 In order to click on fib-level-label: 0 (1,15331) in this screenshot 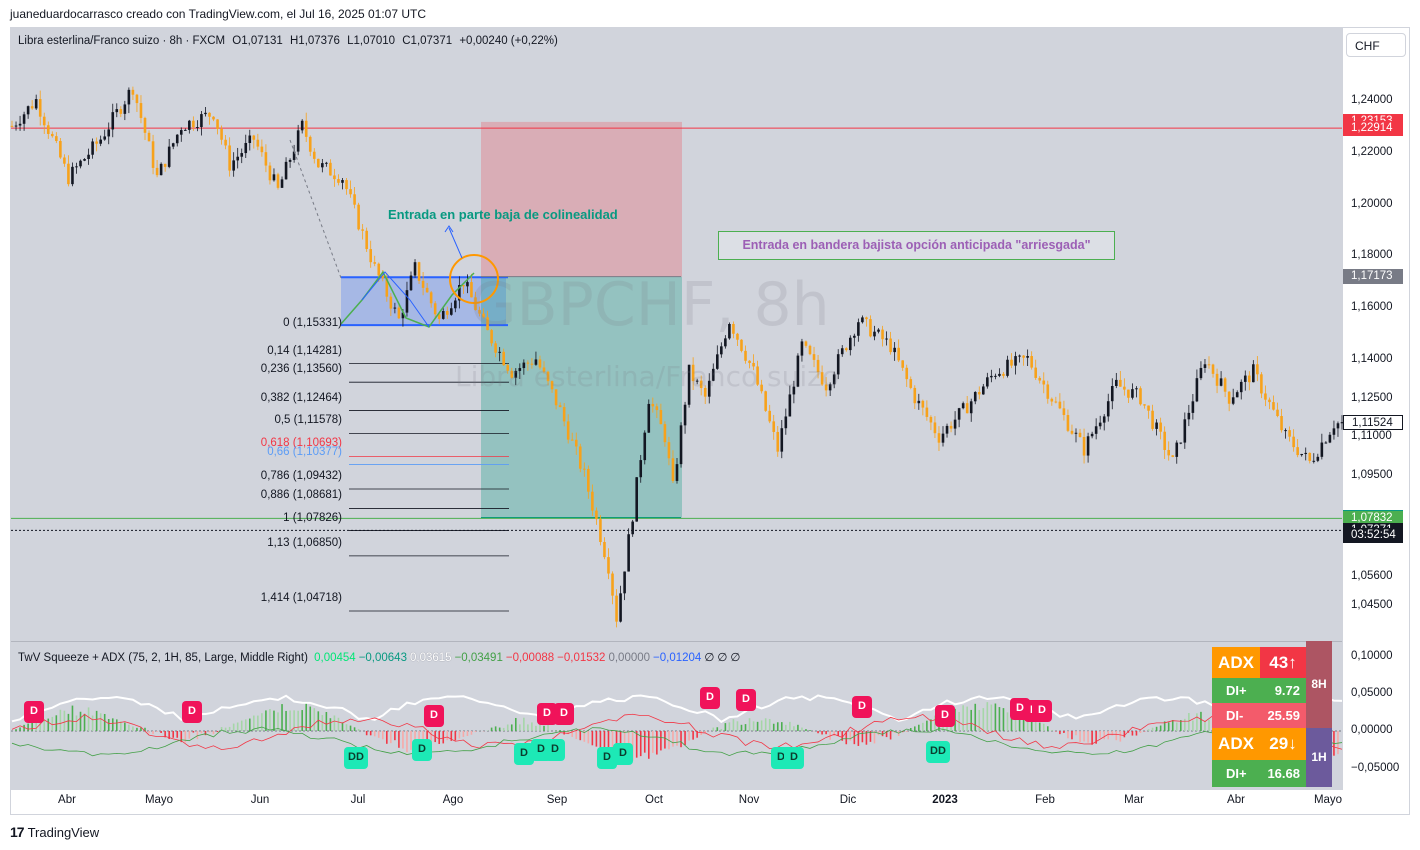, I will do `click(312, 323)`.